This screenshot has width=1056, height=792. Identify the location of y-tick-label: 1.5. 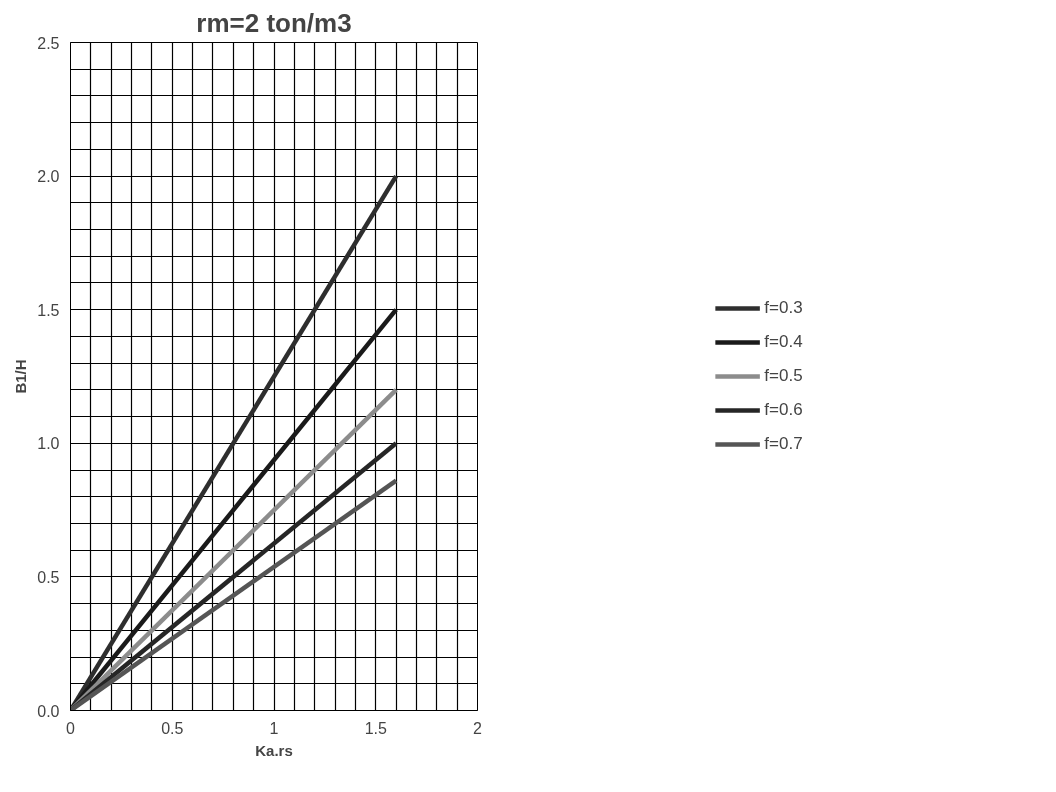
(48, 310).